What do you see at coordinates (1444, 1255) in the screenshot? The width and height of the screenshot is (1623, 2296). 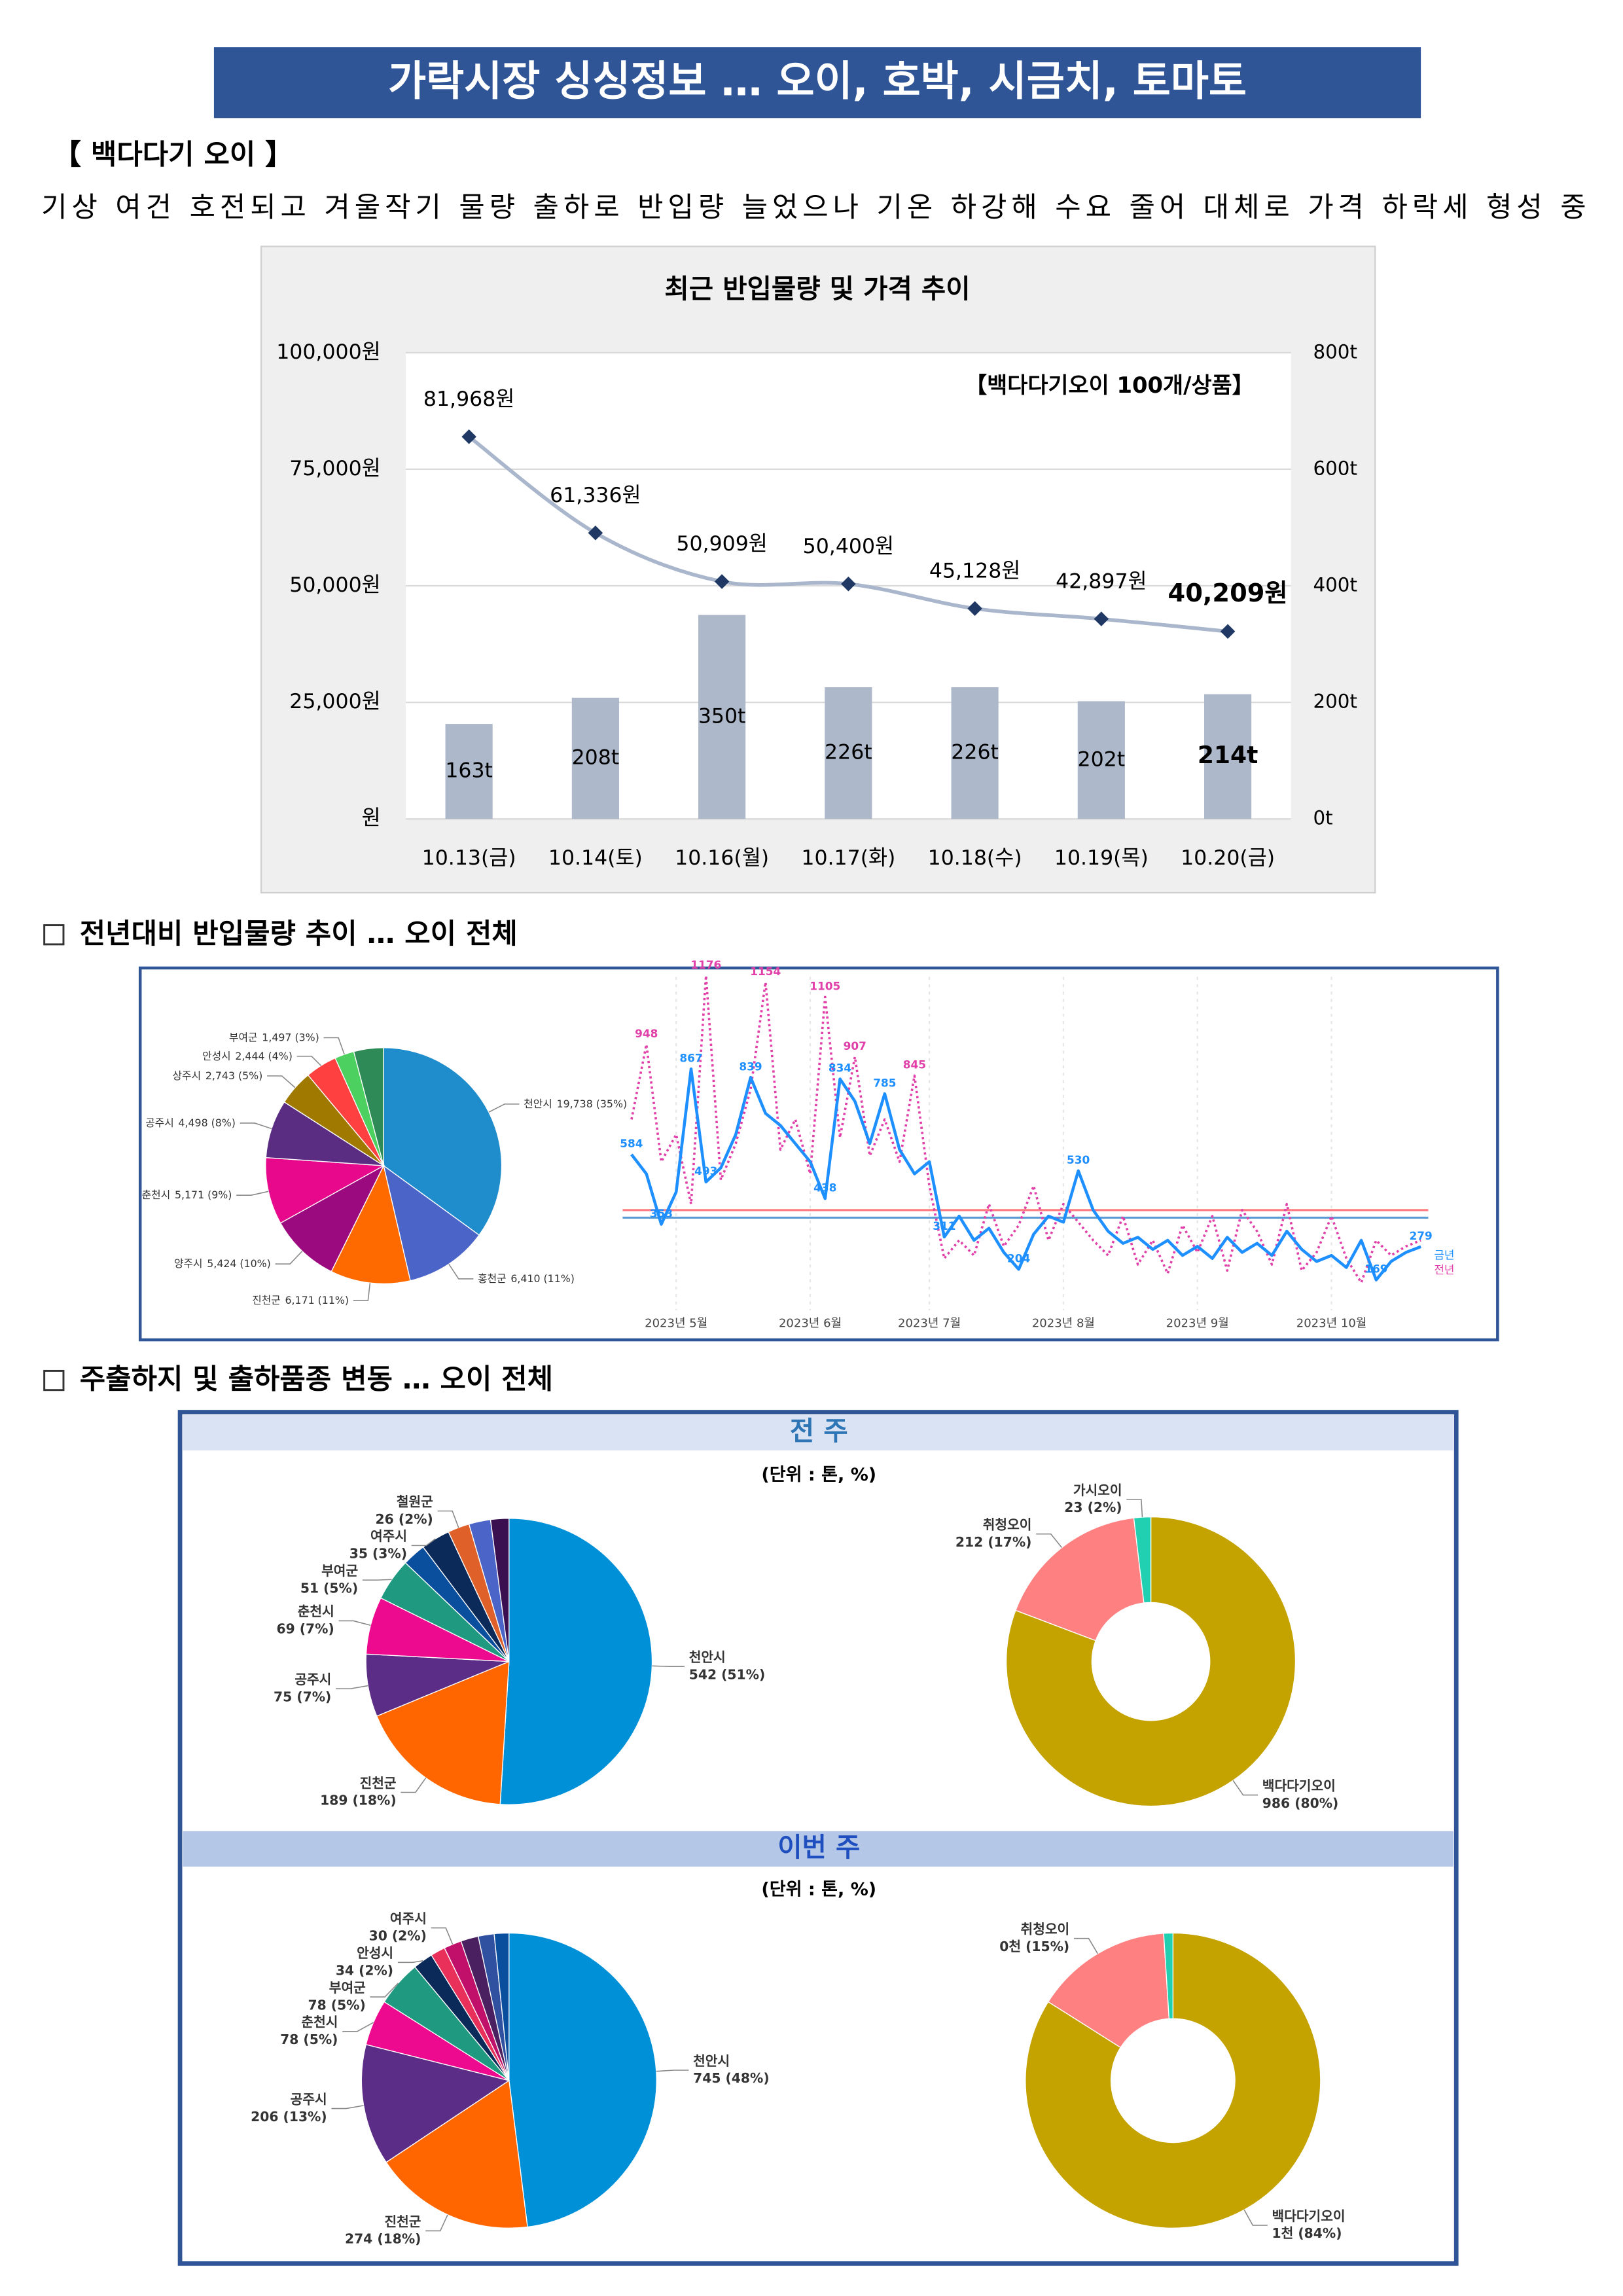 I see `legend-entry: 금년` at bounding box center [1444, 1255].